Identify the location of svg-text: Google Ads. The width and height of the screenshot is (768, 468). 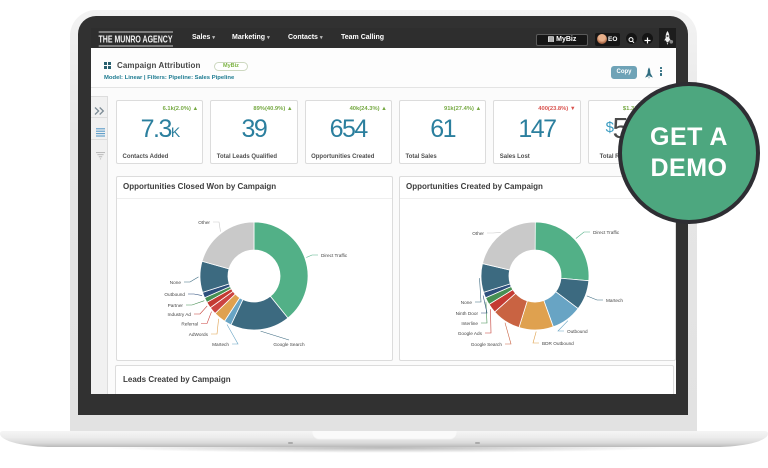
(470, 333).